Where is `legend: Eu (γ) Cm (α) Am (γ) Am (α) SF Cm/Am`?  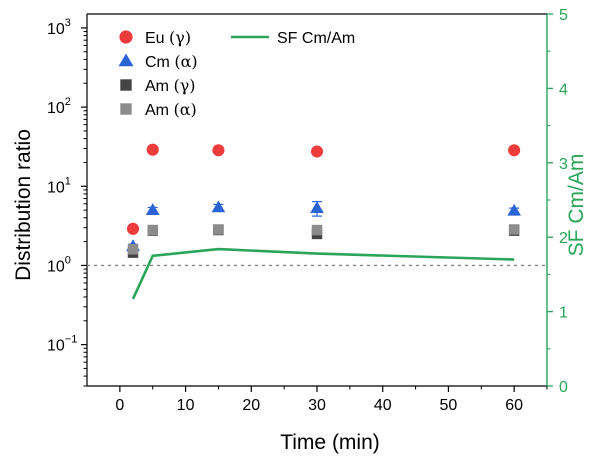 legend: Eu (γ) Cm (α) Am (γ) Am (α) SF Cm/Am is located at coordinates (236, 73).